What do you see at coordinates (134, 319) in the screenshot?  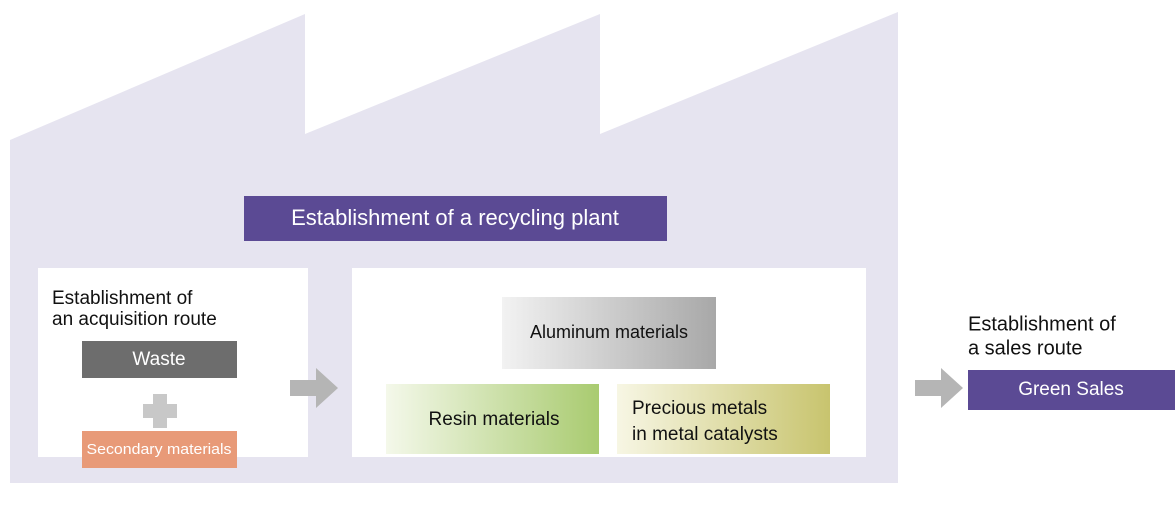 I see `acquisition-heading: an acquisition route` at bounding box center [134, 319].